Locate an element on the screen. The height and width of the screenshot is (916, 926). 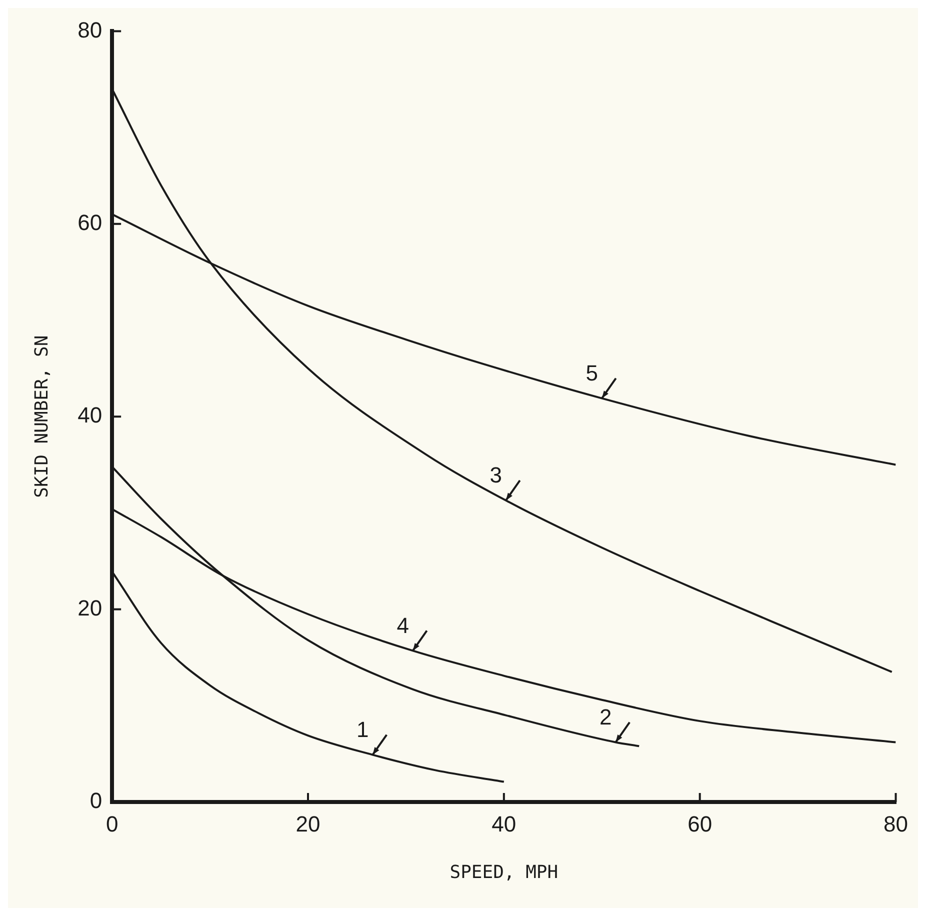
y-tick-label: 0 is located at coordinates (96, 801).